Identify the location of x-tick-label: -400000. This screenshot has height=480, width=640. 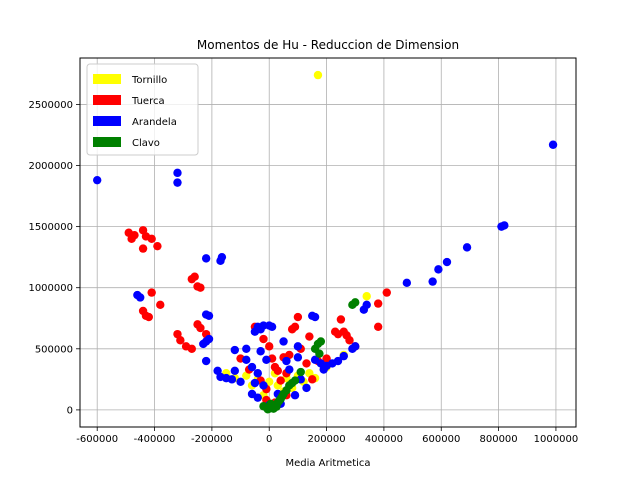
(155, 439).